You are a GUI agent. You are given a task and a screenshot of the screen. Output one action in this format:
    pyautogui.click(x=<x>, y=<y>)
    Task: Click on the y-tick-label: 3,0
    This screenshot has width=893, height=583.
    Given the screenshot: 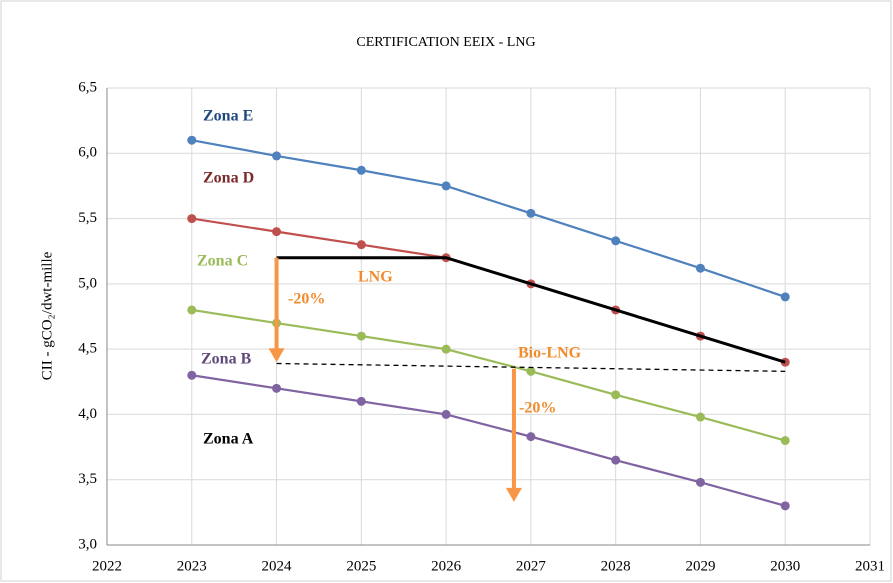 What is the action you would take?
    pyautogui.click(x=87, y=544)
    